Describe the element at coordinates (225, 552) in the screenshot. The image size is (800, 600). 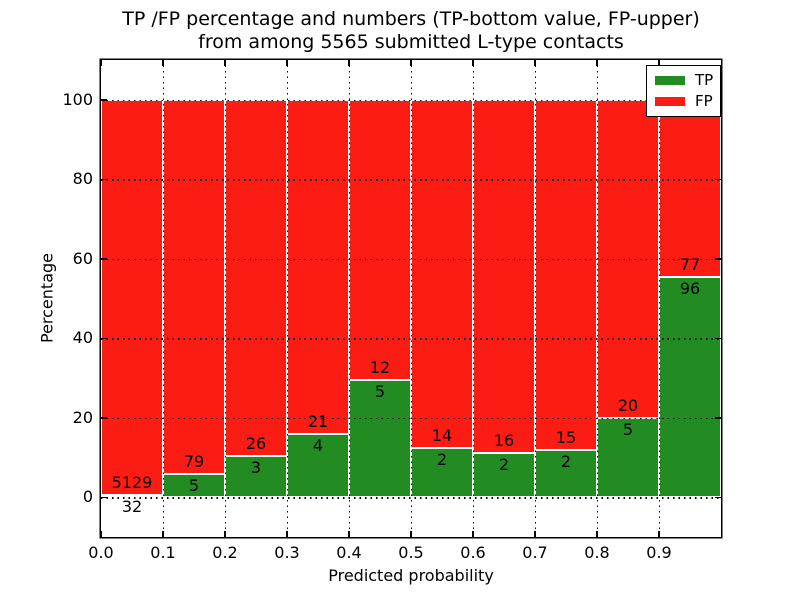
I see `x-tick-label: 0.2` at that location.